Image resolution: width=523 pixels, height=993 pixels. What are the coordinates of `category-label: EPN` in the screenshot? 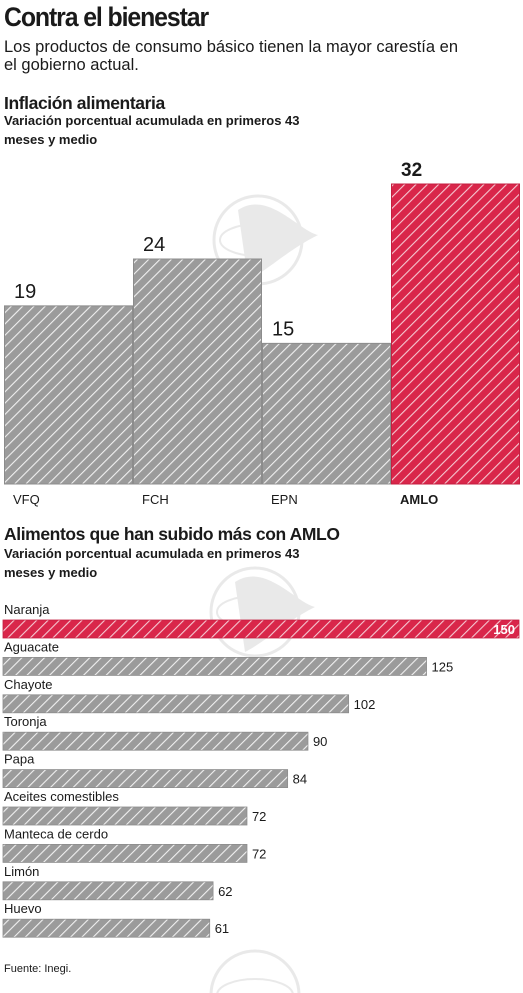 It's located at (284, 499).